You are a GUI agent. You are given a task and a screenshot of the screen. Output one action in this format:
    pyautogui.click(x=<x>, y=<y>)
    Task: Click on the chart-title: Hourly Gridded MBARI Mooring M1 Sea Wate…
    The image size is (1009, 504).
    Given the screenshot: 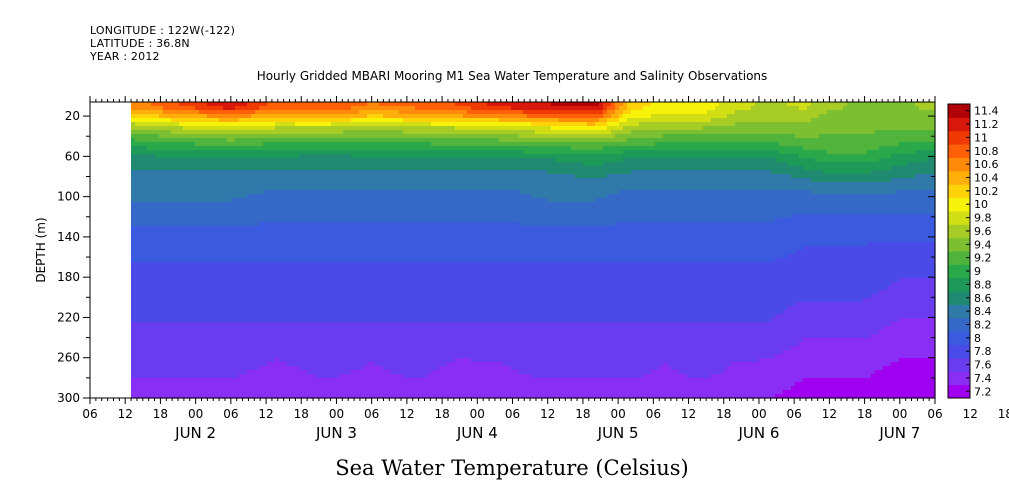 What is the action you would take?
    pyautogui.click(x=512, y=76)
    